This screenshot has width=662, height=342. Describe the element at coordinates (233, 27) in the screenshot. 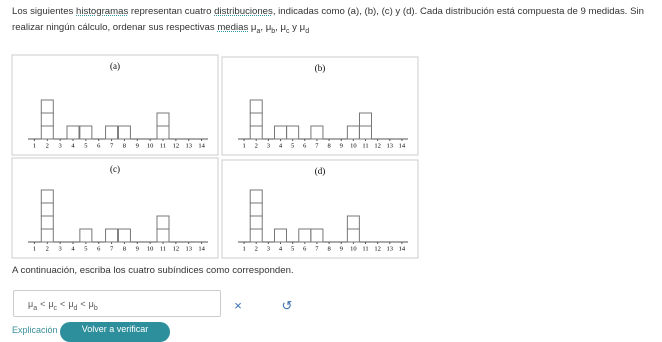

I see `link: medias` at that location.